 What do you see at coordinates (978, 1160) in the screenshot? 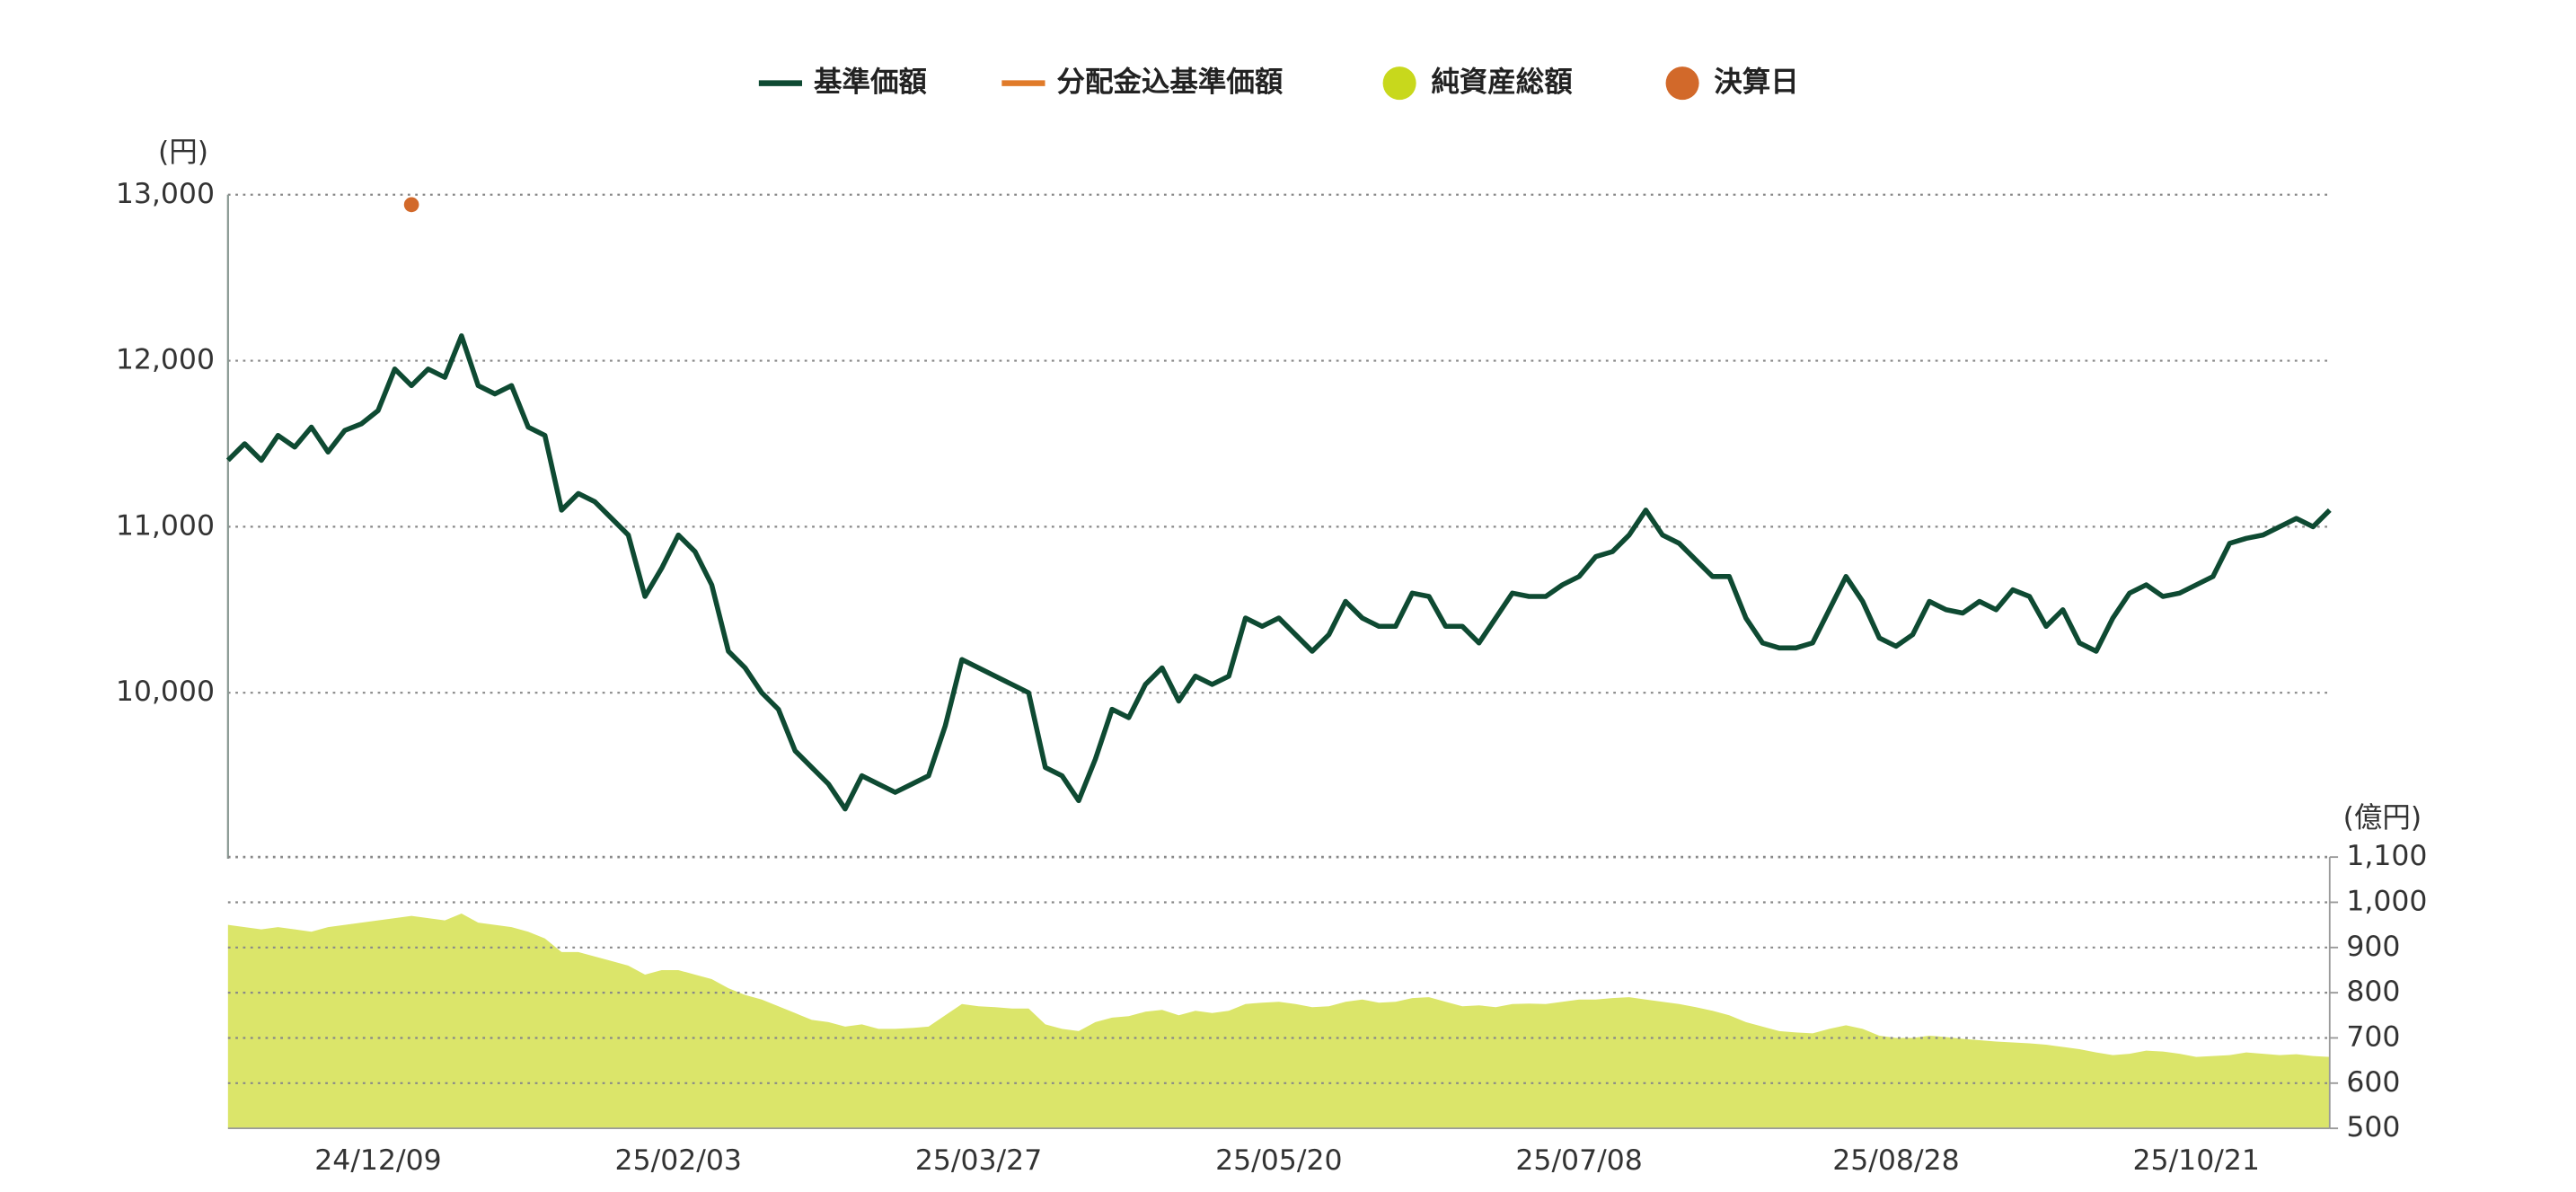
I see `x-tick-label: 25/03/27` at bounding box center [978, 1160].